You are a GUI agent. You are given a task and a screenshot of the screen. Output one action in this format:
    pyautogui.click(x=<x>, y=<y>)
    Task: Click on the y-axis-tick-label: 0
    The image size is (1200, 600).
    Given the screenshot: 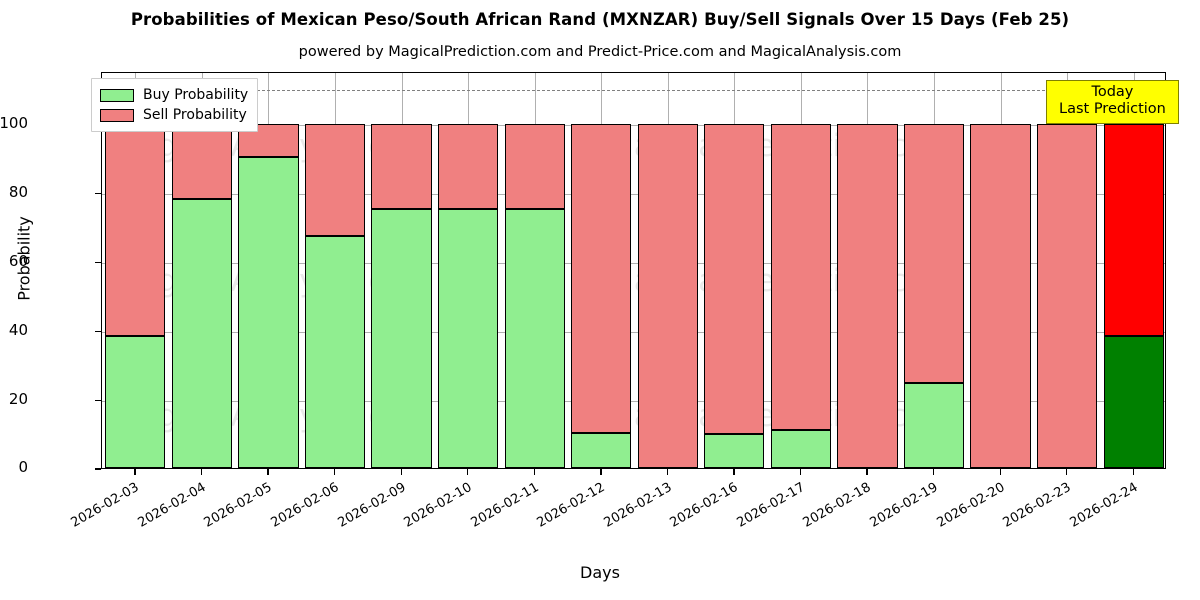 What is the action you would take?
    pyautogui.click(x=23, y=467)
    